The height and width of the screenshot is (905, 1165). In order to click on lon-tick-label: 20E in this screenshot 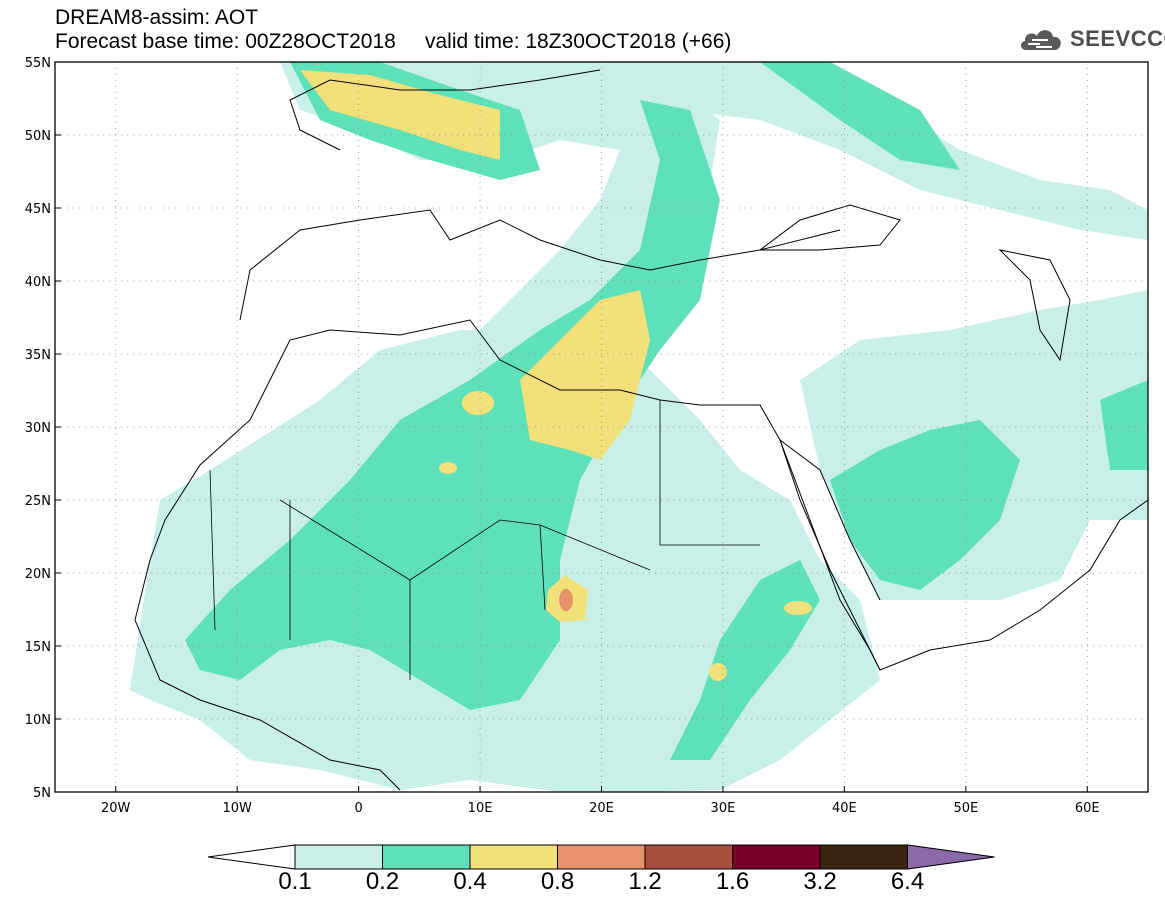, I will do `click(601, 808)`.